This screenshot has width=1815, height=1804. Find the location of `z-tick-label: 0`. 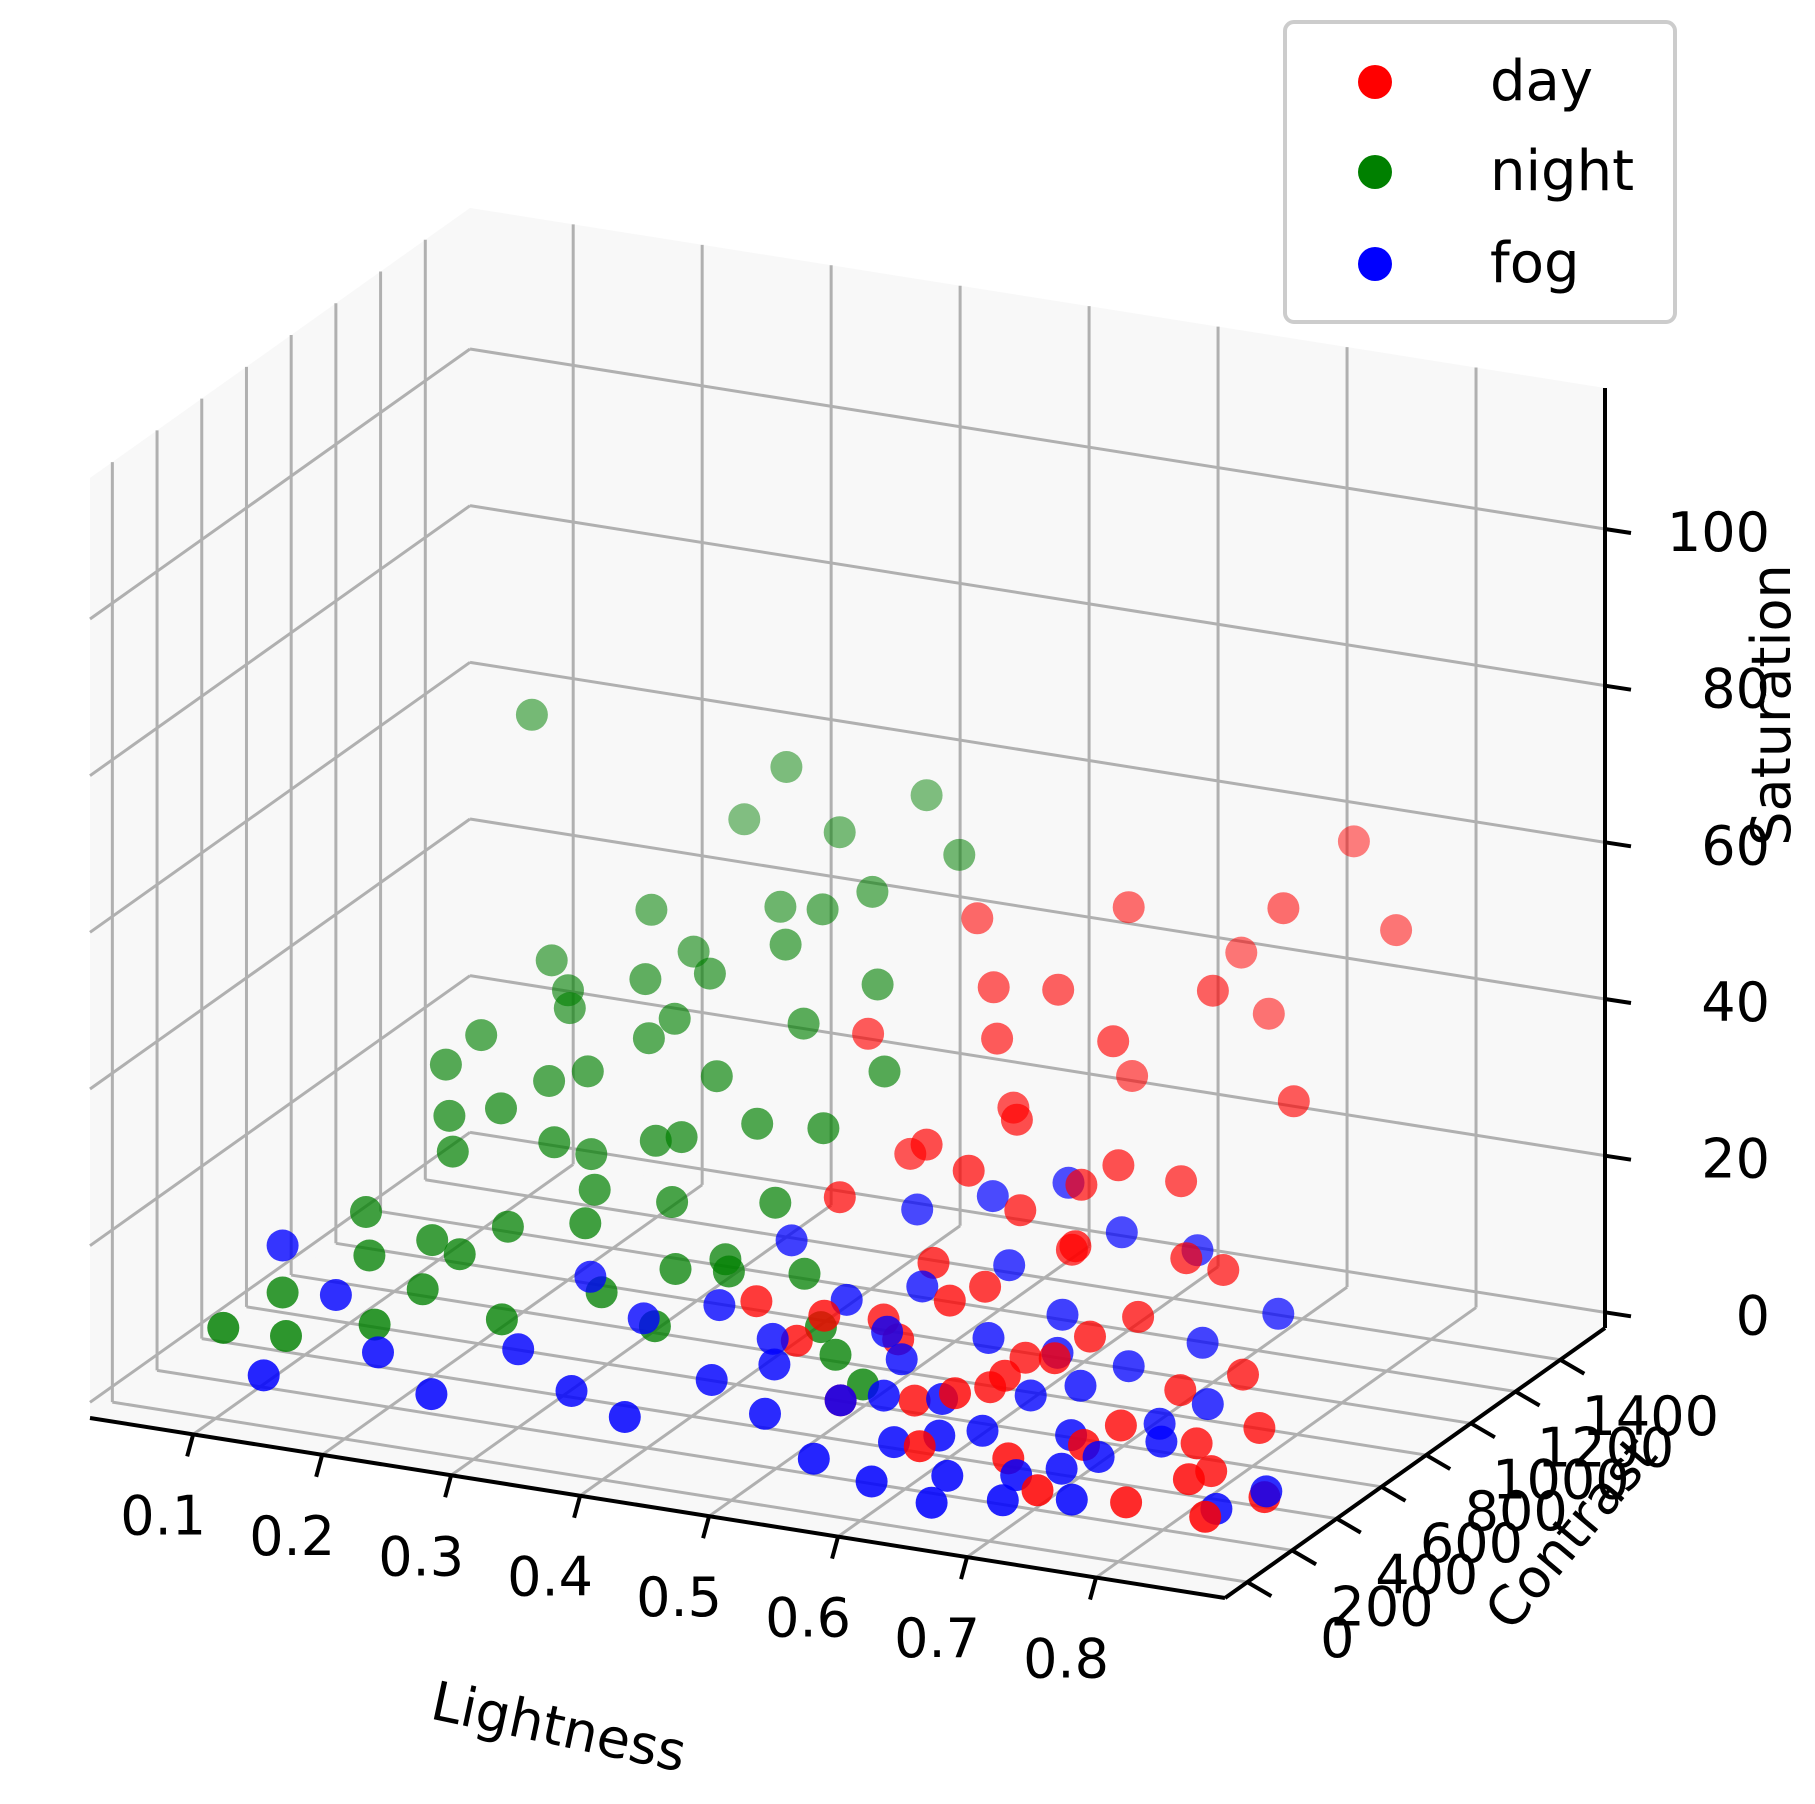

z-tick-label: 0 is located at coordinates (1753, 1315).